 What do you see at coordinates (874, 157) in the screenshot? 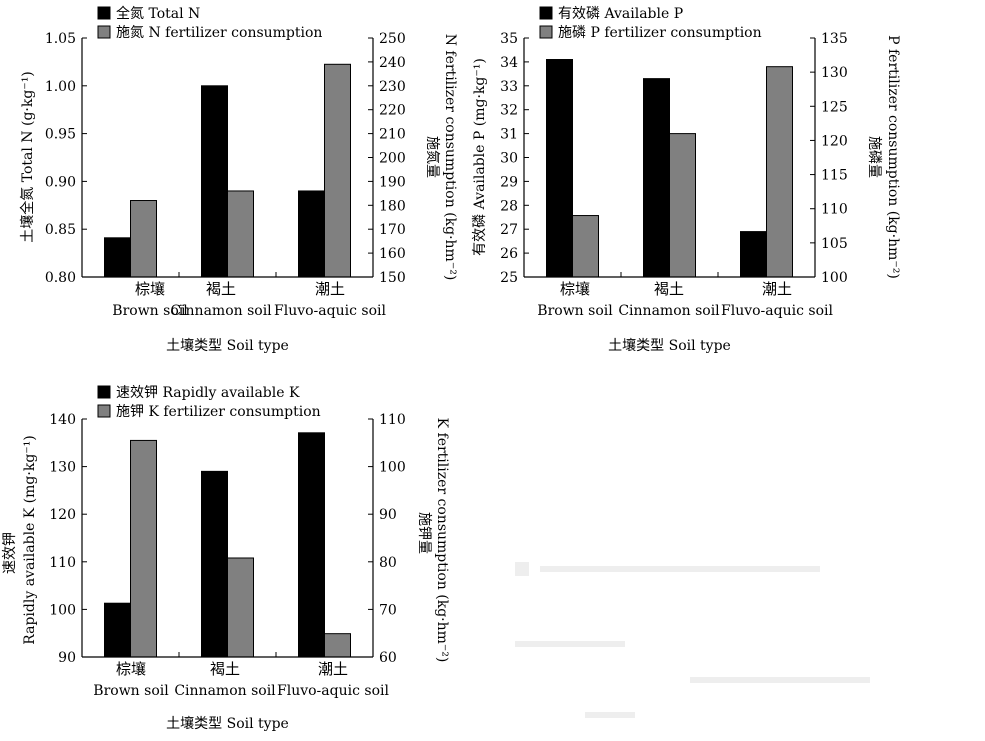
I see `right-axis-title: 施磷量` at bounding box center [874, 157].